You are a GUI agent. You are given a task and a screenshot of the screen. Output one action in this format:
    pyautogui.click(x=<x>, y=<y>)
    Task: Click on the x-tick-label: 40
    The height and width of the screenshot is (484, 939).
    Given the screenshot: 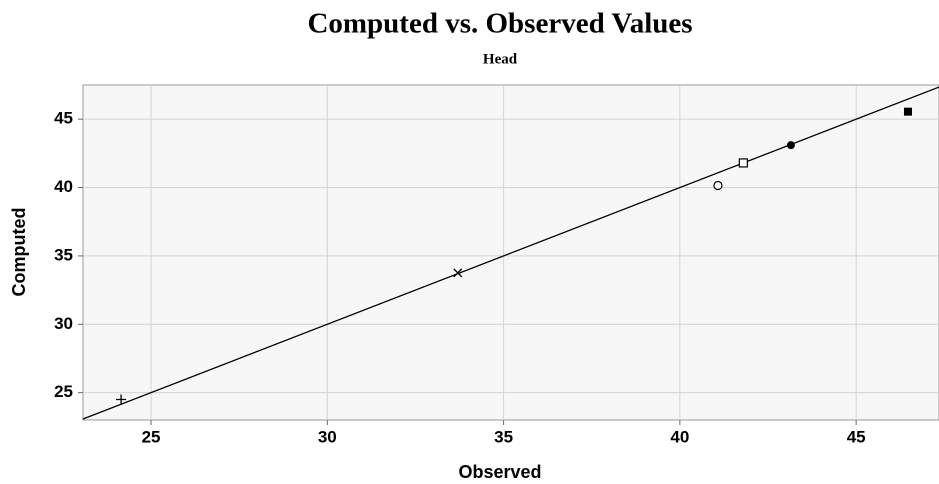 What is the action you would take?
    pyautogui.click(x=679, y=436)
    